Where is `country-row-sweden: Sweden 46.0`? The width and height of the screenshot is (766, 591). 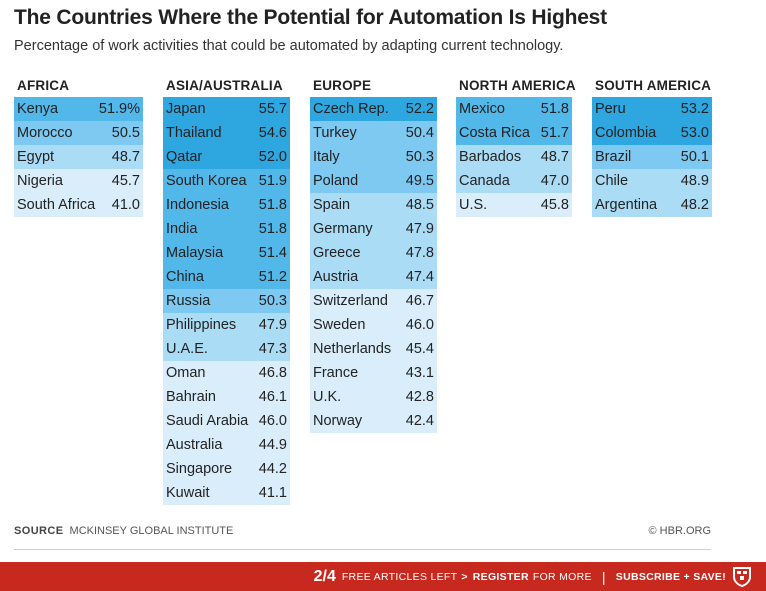
country-row-sweden: Sweden 46.0 is located at coordinates (373, 325).